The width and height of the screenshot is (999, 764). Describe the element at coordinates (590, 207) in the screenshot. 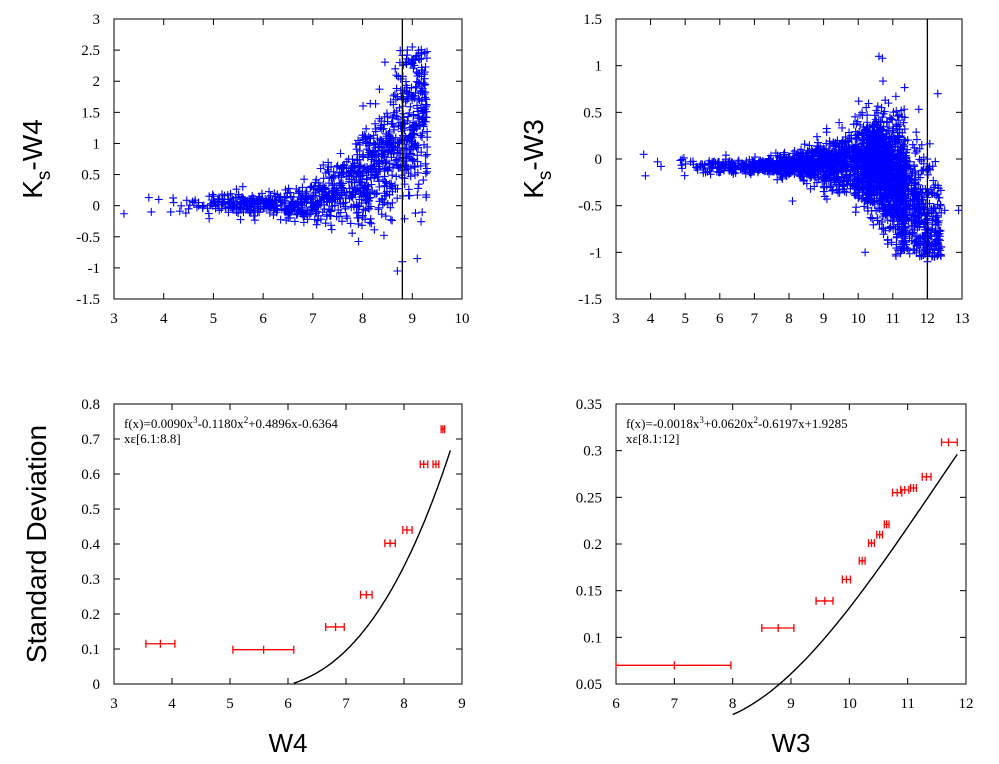

I see `y-tick-label: -0.5` at that location.